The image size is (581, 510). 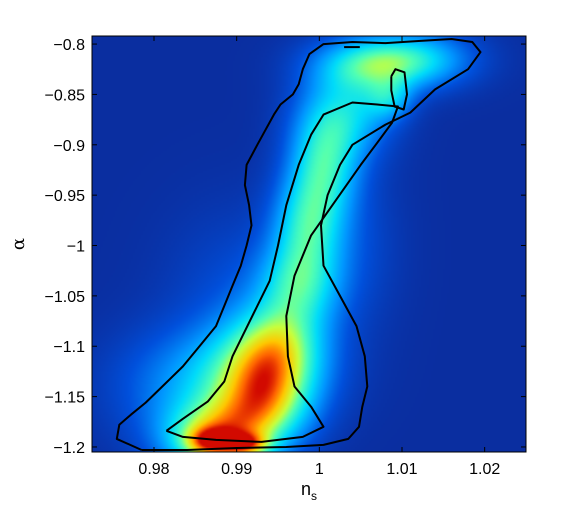 I want to click on y-tick-label: −0.8, so click(x=69, y=45).